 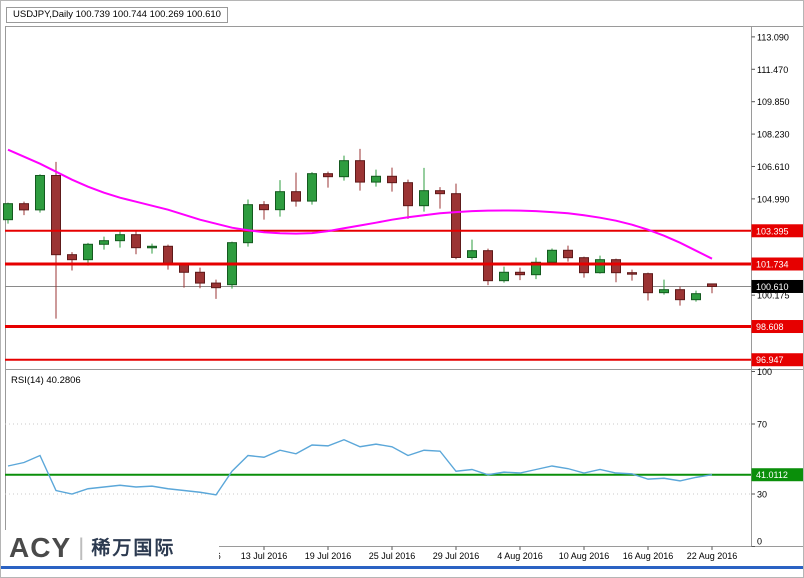 I want to click on price-axis-label: 100.175, so click(x=773, y=296).